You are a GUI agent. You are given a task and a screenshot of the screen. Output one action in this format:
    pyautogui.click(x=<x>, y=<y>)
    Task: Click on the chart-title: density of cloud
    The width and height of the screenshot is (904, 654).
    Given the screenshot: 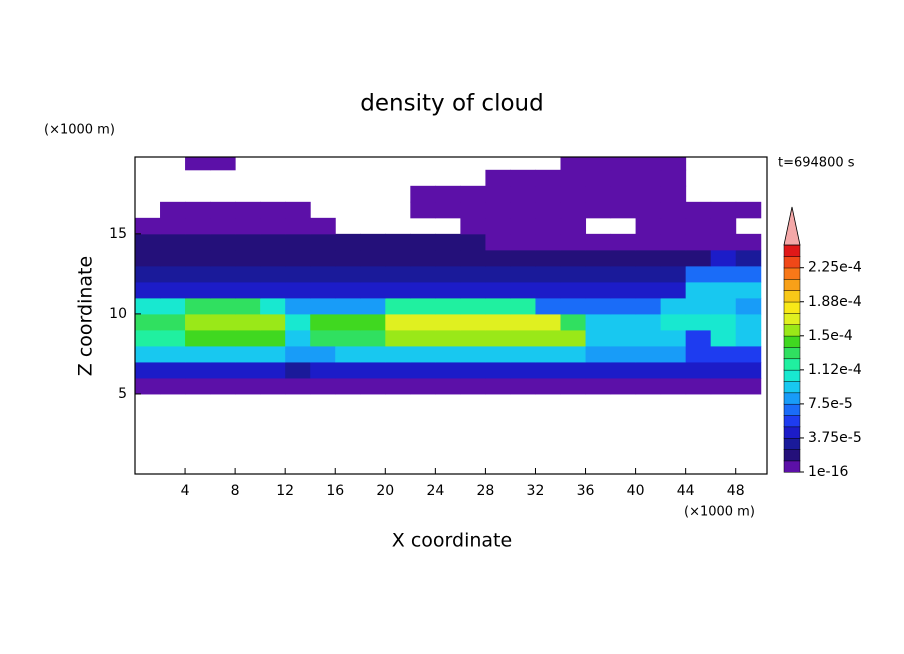 What is the action you would take?
    pyautogui.click(x=451, y=104)
    